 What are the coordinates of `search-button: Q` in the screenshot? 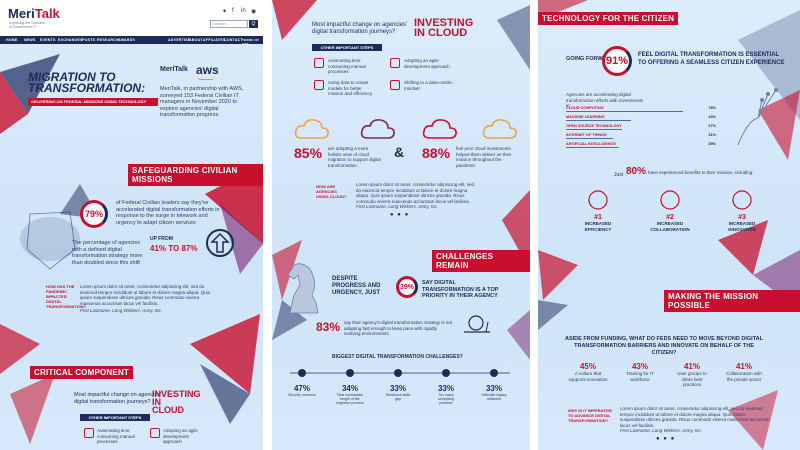 It's located at (253, 24).